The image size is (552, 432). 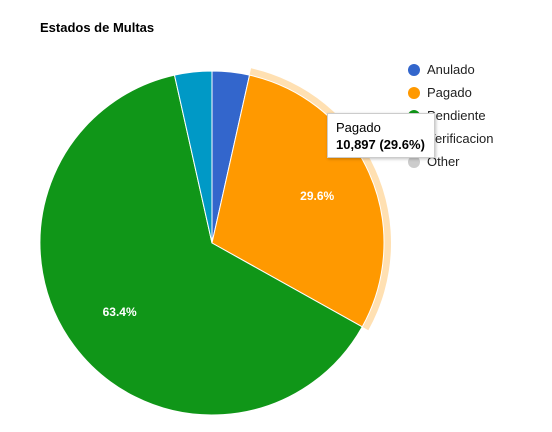 What do you see at coordinates (460, 138) in the screenshot?
I see `legend-label-verificacion: Verificacion` at bounding box center [460, 138].